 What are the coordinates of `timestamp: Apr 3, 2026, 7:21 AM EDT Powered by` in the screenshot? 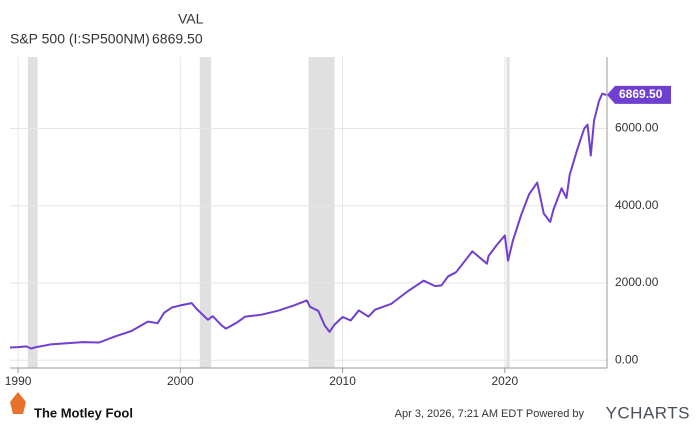 It's located at (490, 414).